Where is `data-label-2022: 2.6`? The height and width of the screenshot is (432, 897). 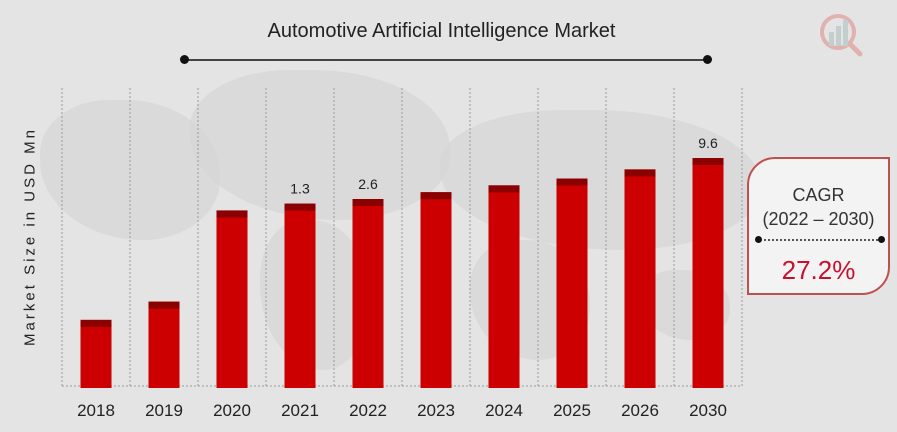
data-label-2022: 2.6 is located at coordinates (368, 184).